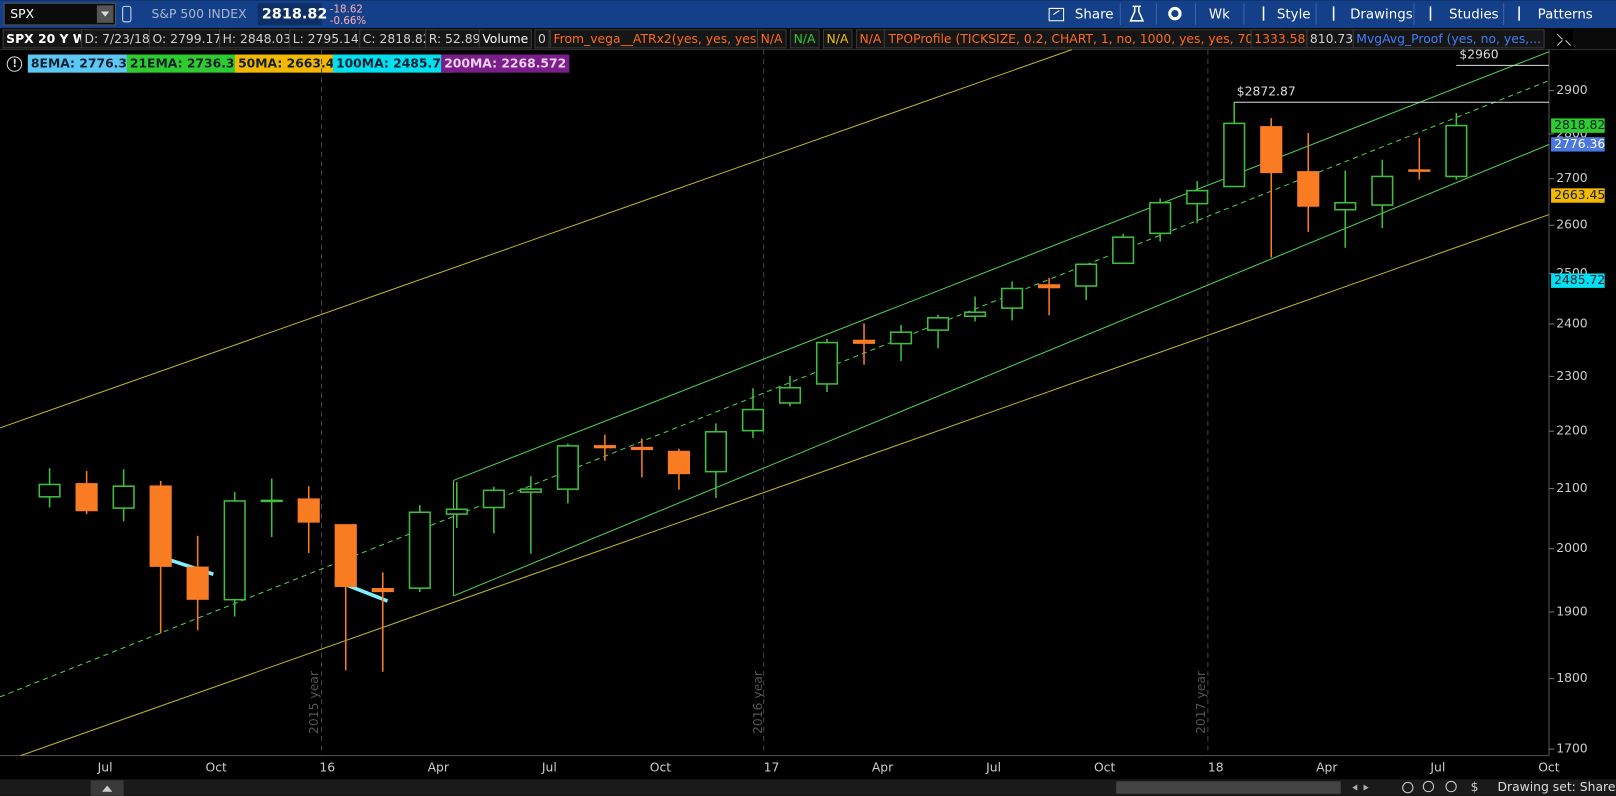  Describe the element at coordinates (1572, 749) in the screenshot. I see `y-tick-label: 1700` at that location.